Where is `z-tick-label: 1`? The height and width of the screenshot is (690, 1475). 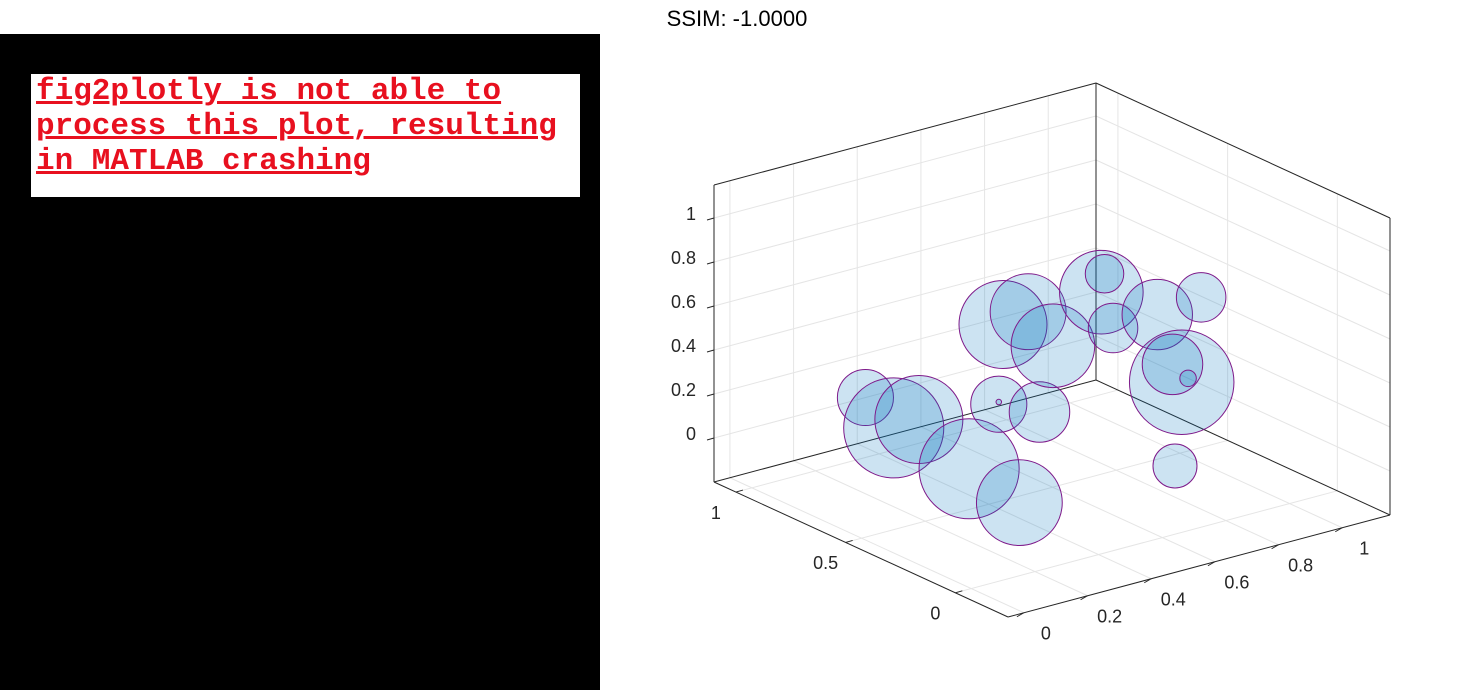 z-tick-label: 1 is located at coordinates (691, 214).